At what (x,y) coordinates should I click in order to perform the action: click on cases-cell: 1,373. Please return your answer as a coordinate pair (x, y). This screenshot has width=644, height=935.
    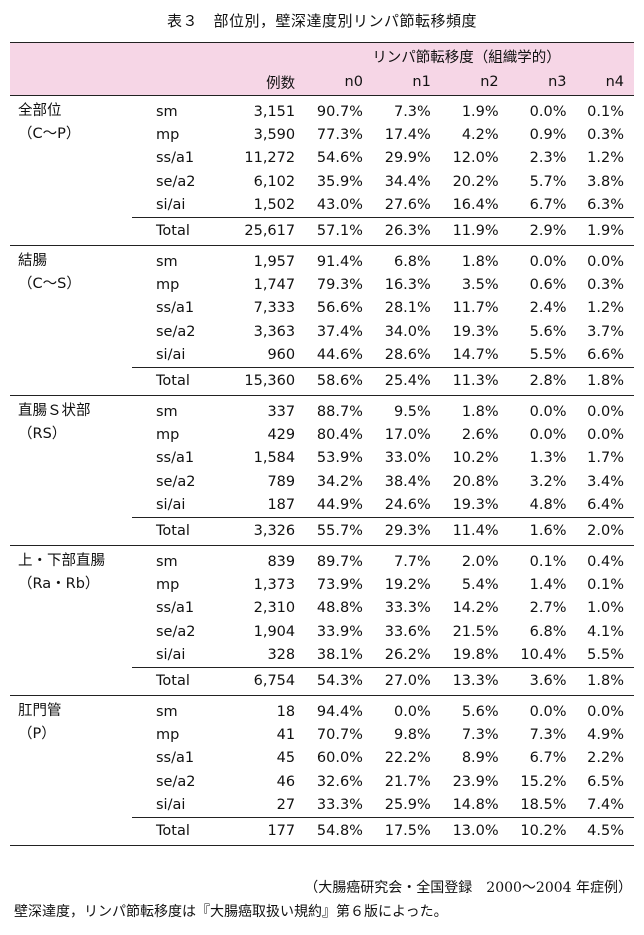
    Looking at the image, I should click on (274, 584).